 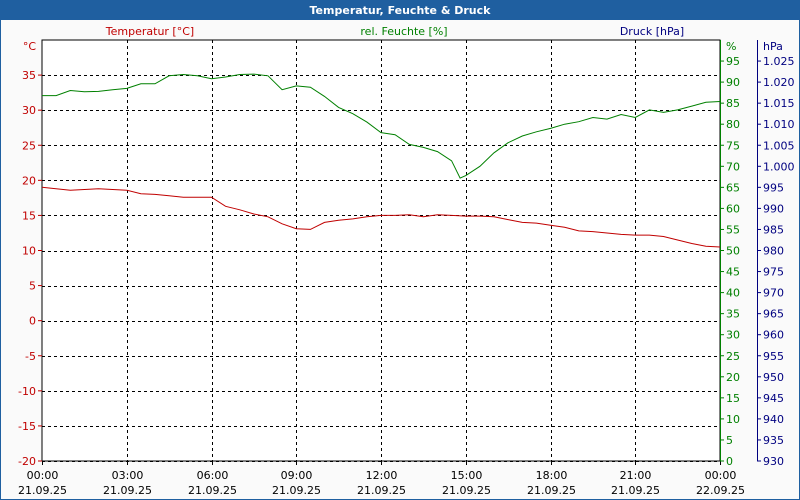 What do you see at coordinates (733, 356) in the screenshot?
I see `y-tick-label-humidity: 25` at bounding box center [733, 356].